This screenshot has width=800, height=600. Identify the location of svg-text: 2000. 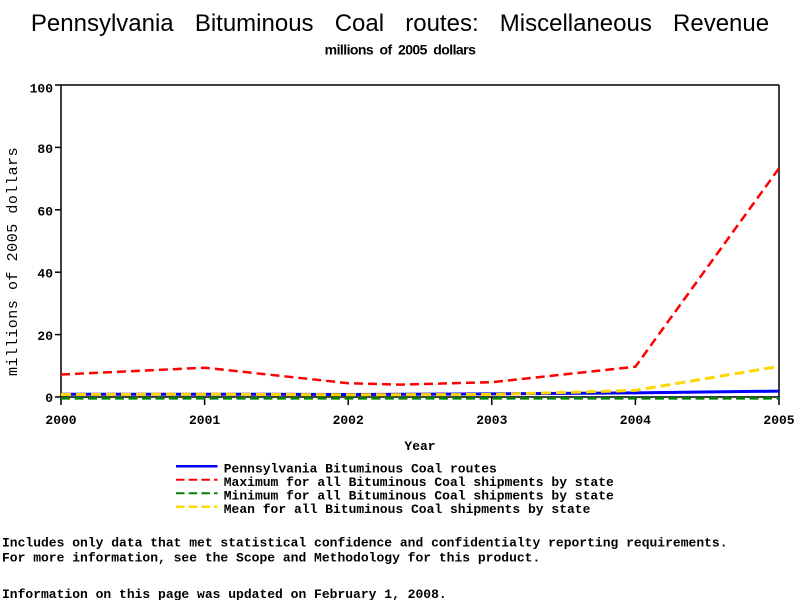
(60, 420).